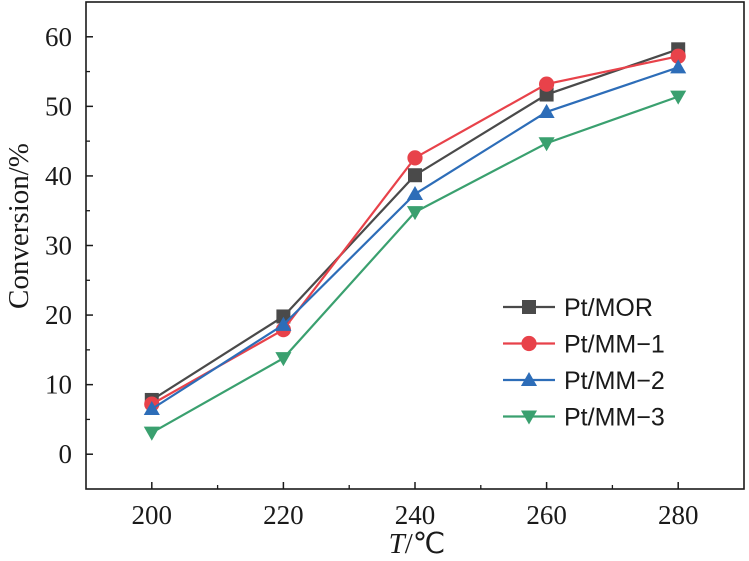  Describe the element at coordinates (398, 544) in the screenshot. I see `x-axis-title-variable: T` at that location.